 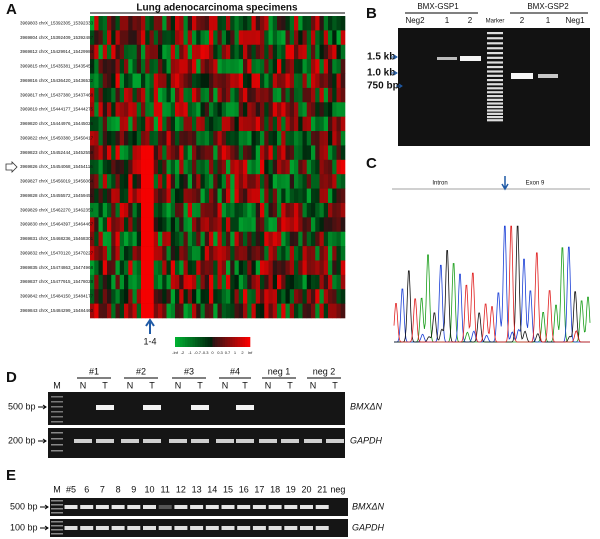 I want to click on lane-label: 20, so click(x=306, y=489).